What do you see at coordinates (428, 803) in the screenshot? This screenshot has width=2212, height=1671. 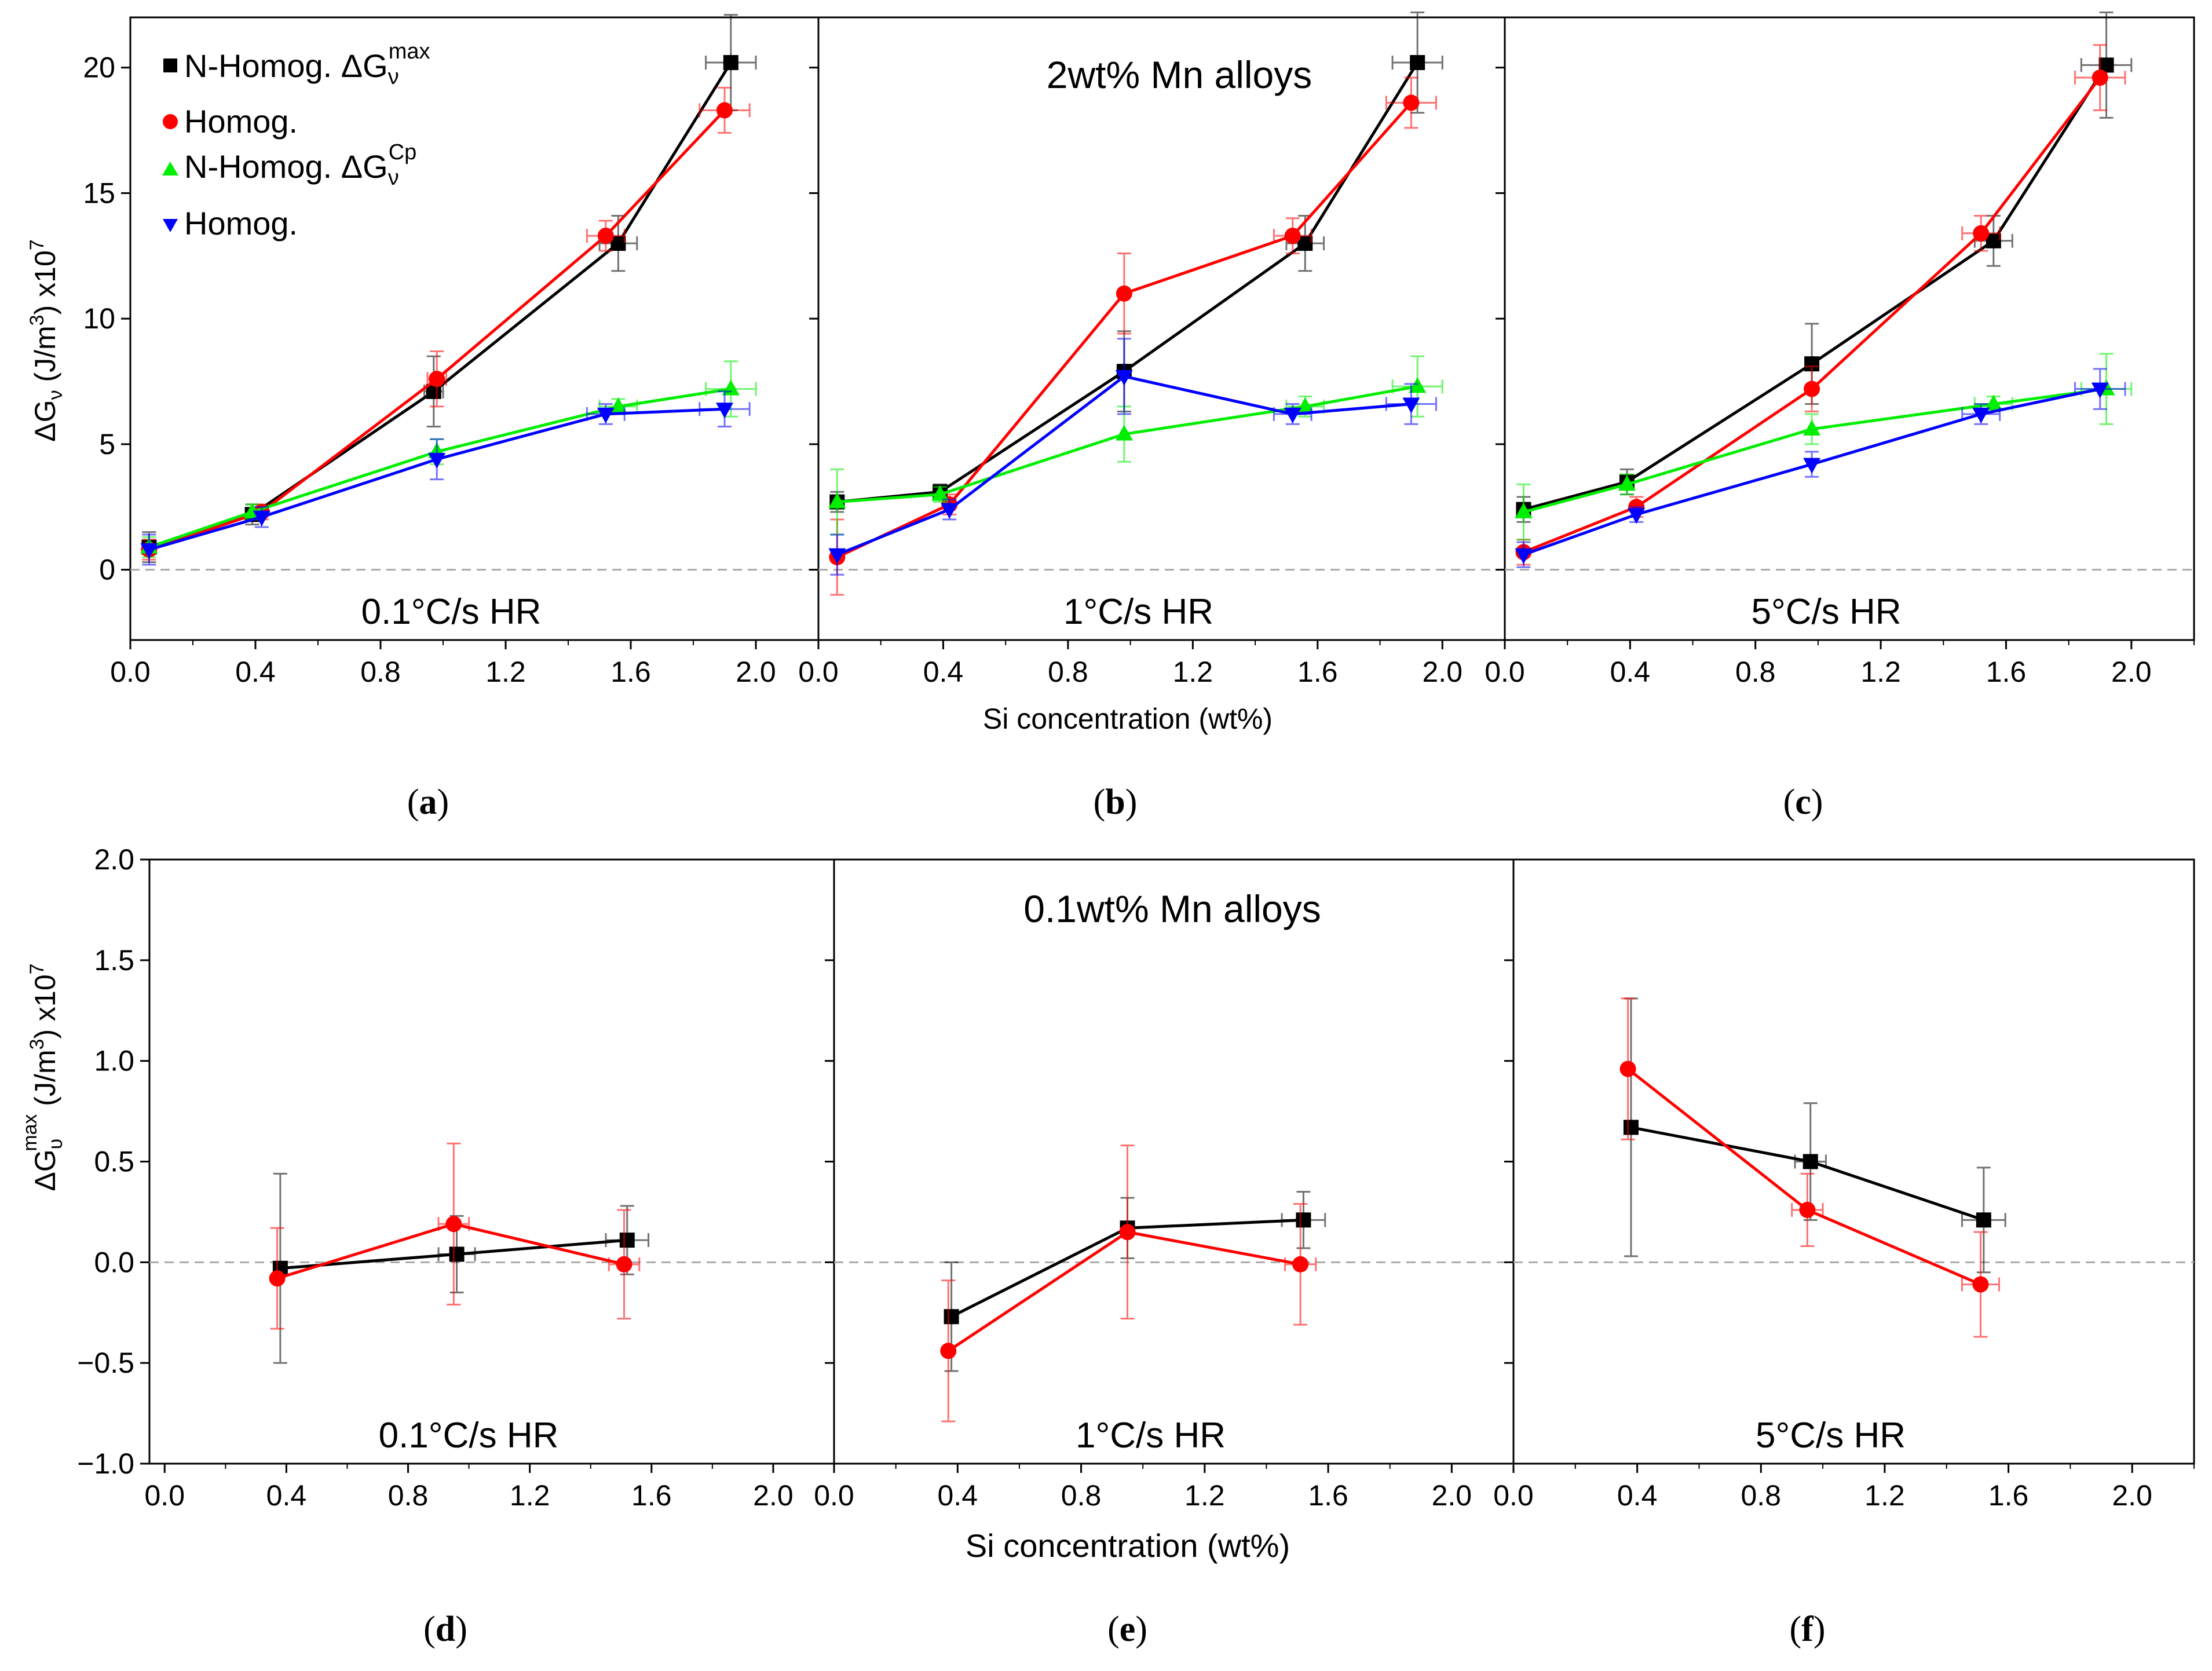 I see `panel-sublabel: (a)` at bounding box center [428, 803].